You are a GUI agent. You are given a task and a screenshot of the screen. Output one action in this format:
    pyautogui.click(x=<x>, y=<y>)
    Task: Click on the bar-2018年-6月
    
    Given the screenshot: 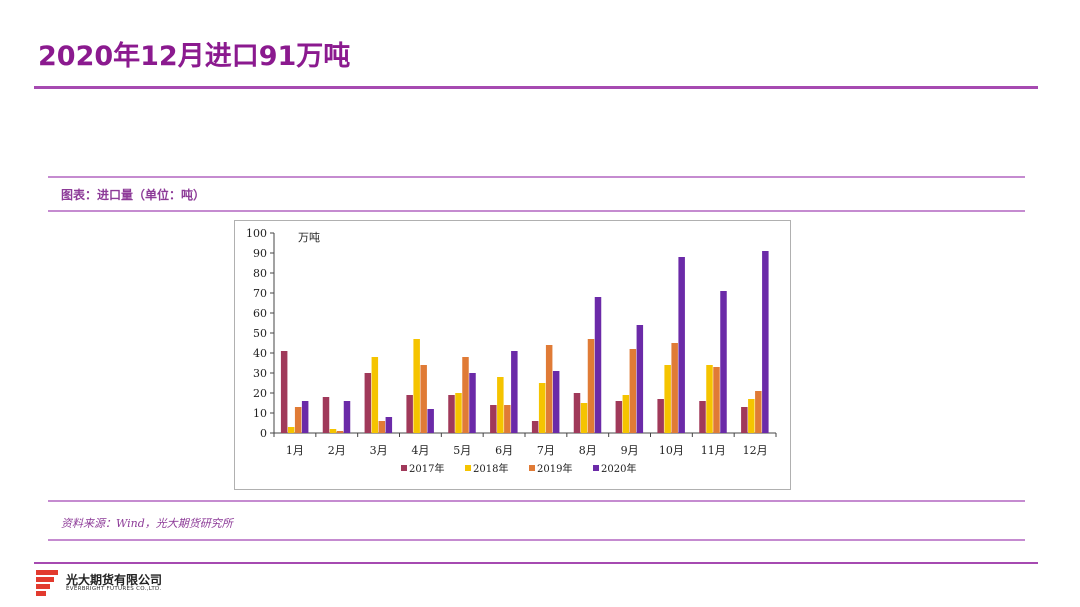 What is the action you would take?
    pyautogui.click(x=500, y=405)
    